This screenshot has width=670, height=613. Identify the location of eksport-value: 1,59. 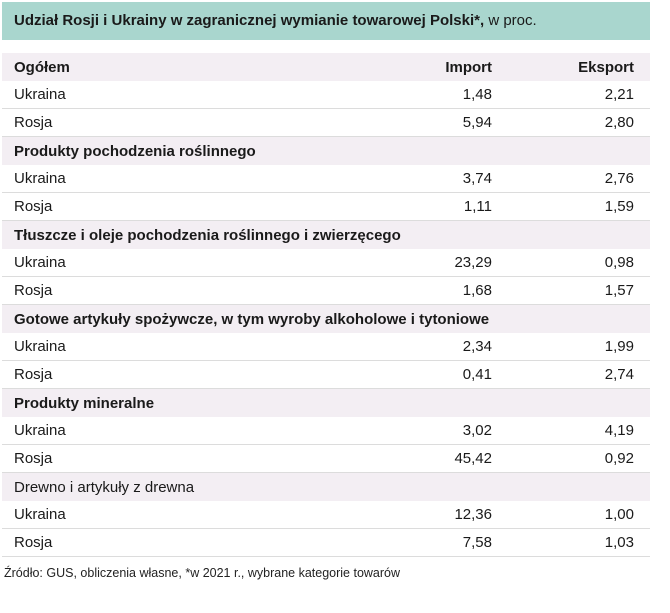
(619, 206).